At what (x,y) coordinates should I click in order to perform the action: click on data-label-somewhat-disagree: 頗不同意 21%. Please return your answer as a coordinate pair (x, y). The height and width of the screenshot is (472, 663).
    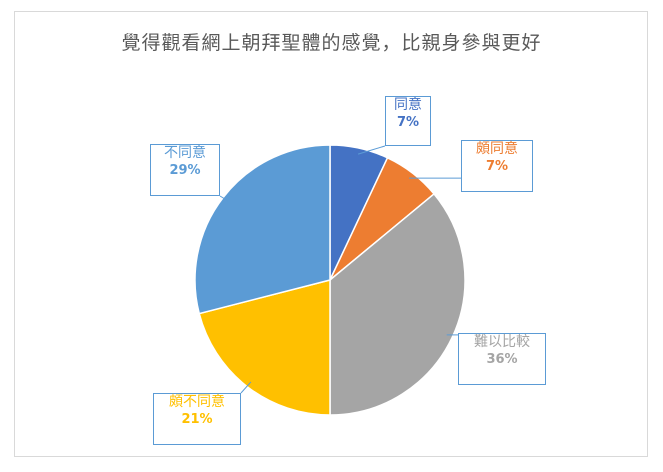
    Looking at the image, I should click on (197, 419).